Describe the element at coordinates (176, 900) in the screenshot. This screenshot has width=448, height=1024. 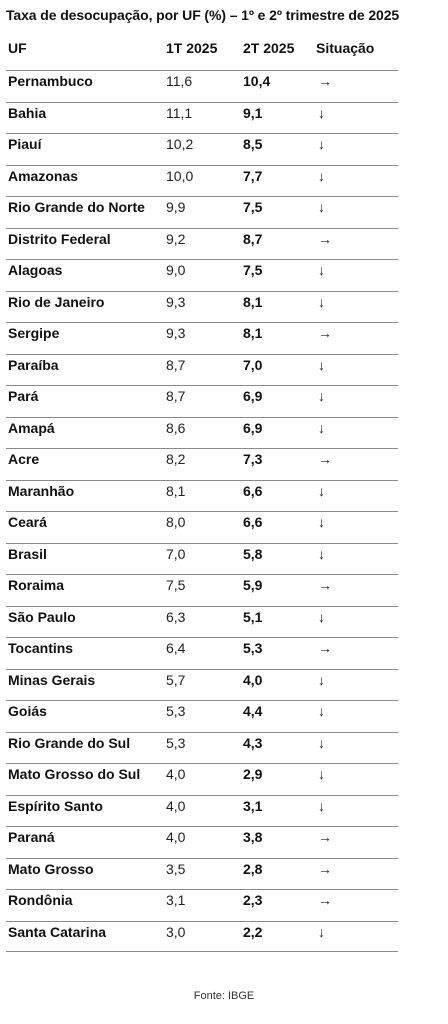
I see `rate-1t-cell: 3,1` at that location.